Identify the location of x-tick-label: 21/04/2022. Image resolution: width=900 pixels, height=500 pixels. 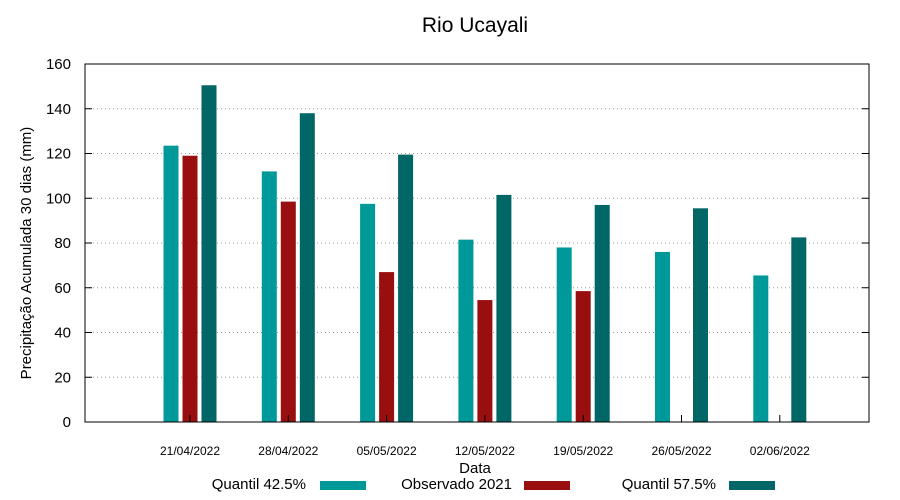
(190, 451).